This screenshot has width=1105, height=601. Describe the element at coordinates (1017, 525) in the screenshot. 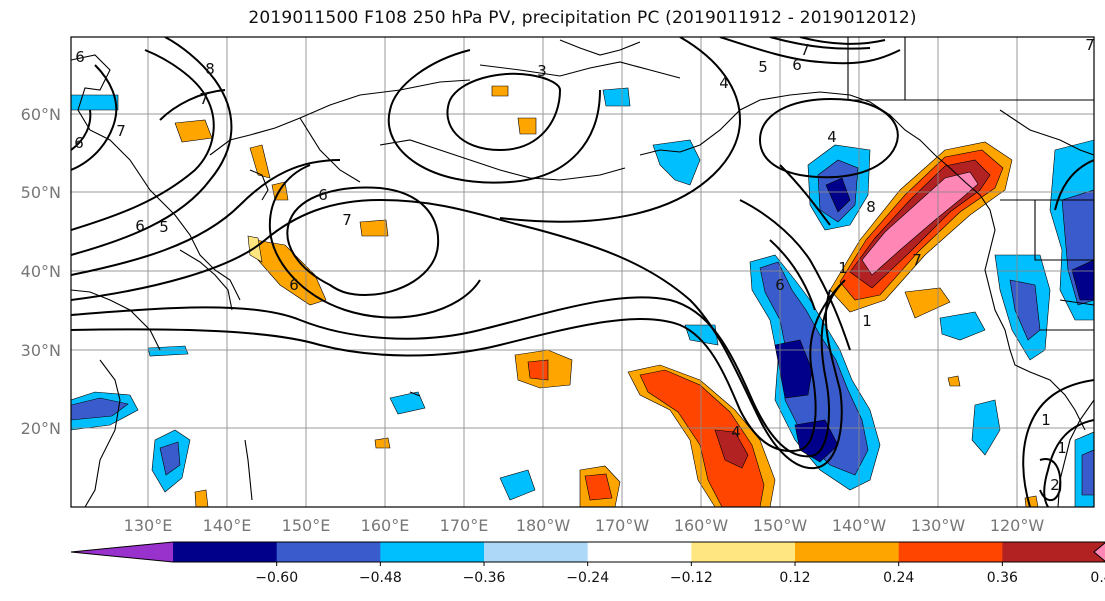

I see `lon-label: 120°W` at that location.